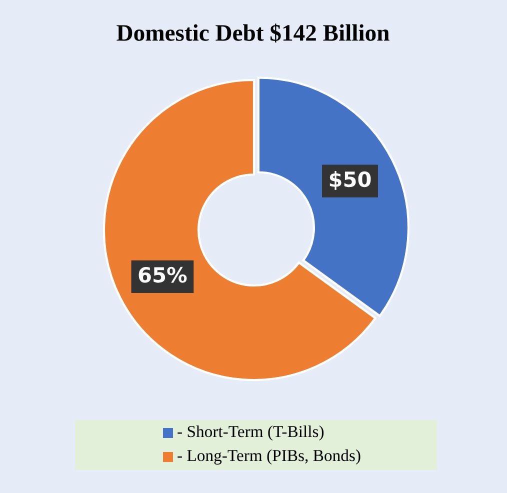 The height and width of the screenshot is (493, 507). I want to click on text: $50, so click(350, 180).